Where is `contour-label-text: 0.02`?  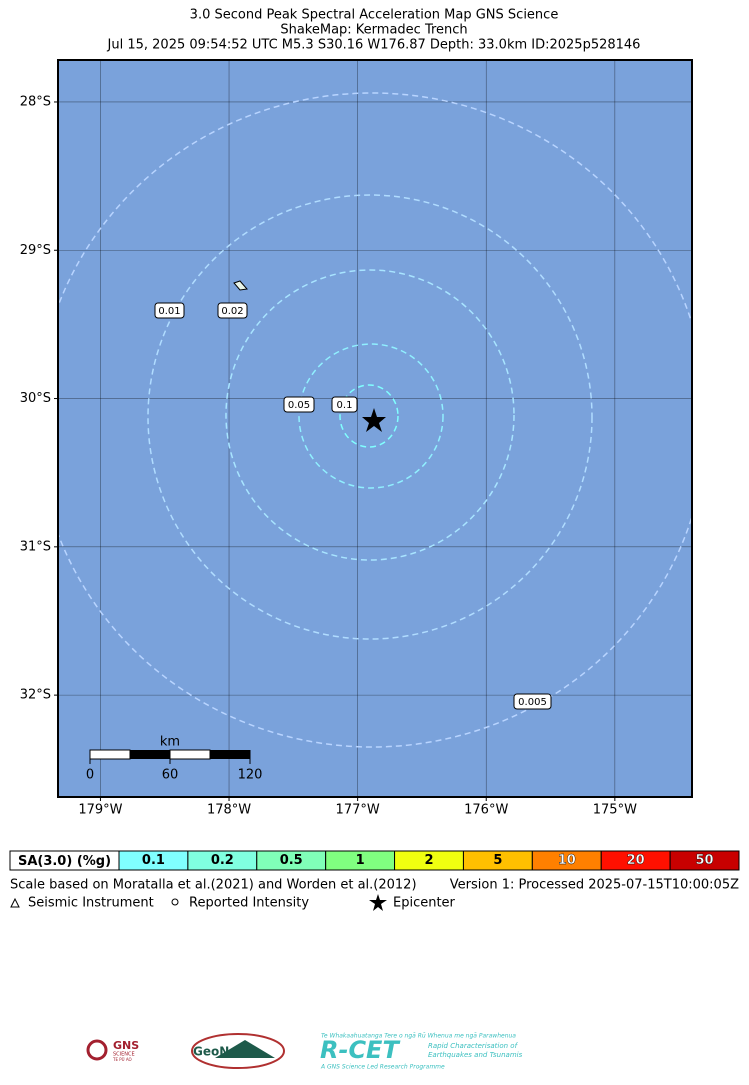 contour-label-text: 0.02 is located at coordinates (232, 311).